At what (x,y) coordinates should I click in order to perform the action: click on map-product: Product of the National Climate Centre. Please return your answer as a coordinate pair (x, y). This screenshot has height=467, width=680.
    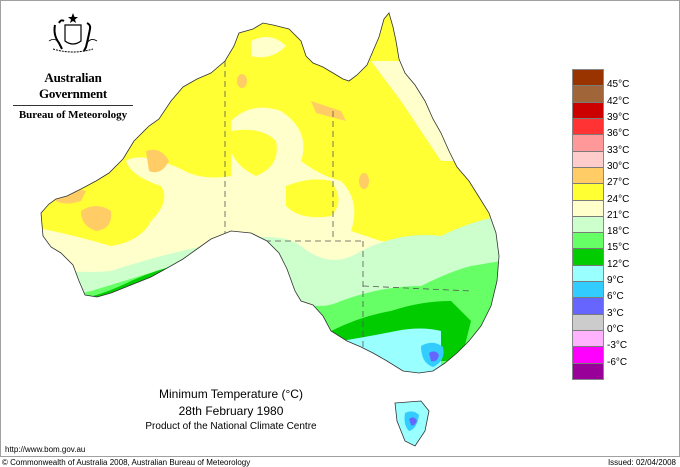
    Looking at the image, I should click on (231, 426).